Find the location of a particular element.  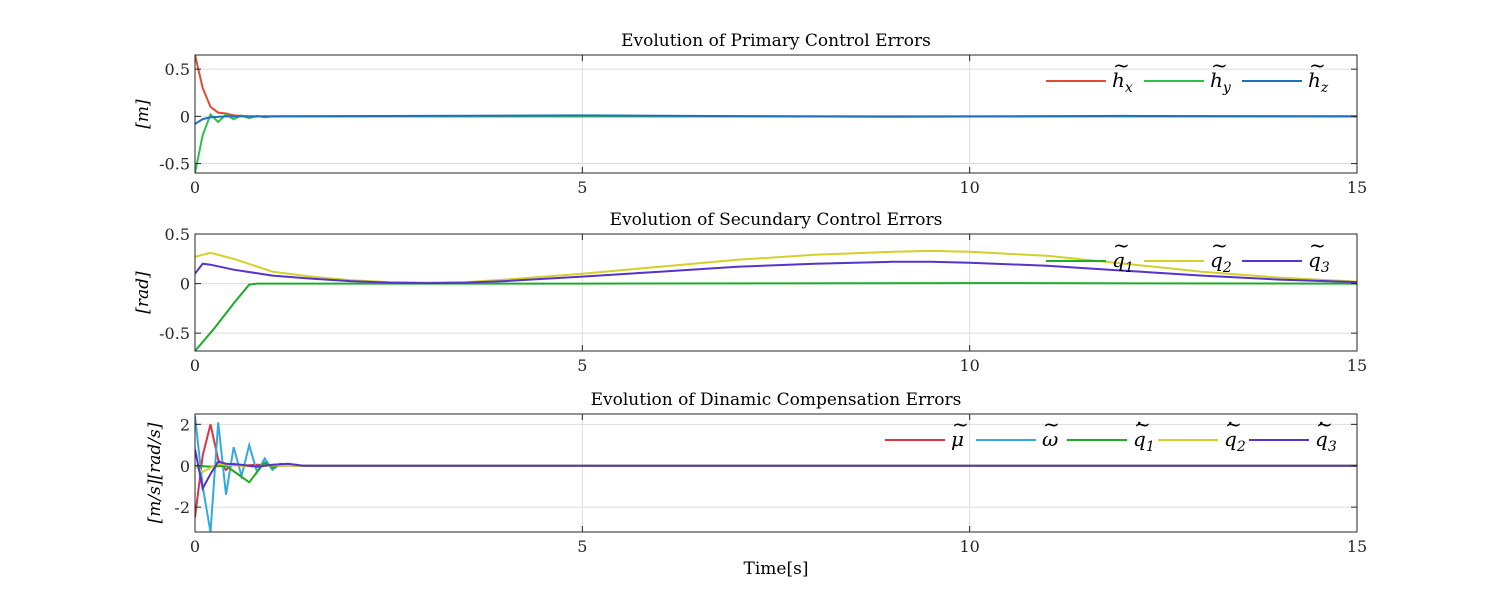

legend-label: hy is located at coordinates (1221, 82).